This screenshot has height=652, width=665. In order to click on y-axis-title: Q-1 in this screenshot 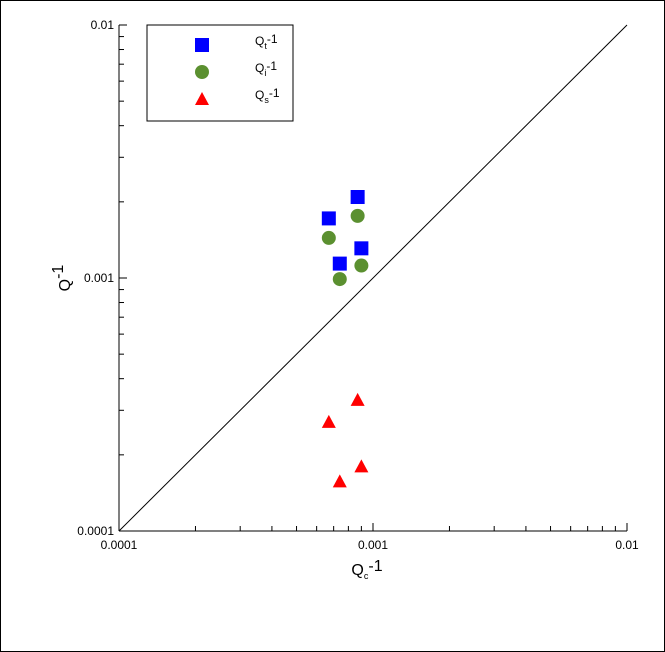, I will do `click(62, 278)`.